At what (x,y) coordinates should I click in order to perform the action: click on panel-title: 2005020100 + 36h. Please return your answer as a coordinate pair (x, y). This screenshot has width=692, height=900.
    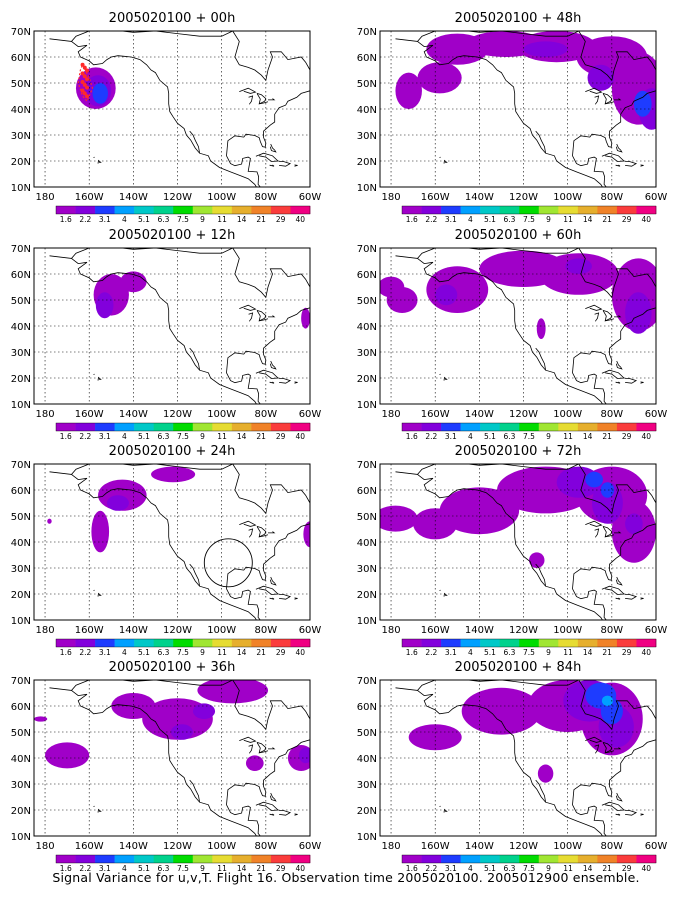
    Looking at the image, I should click on (172, 667).